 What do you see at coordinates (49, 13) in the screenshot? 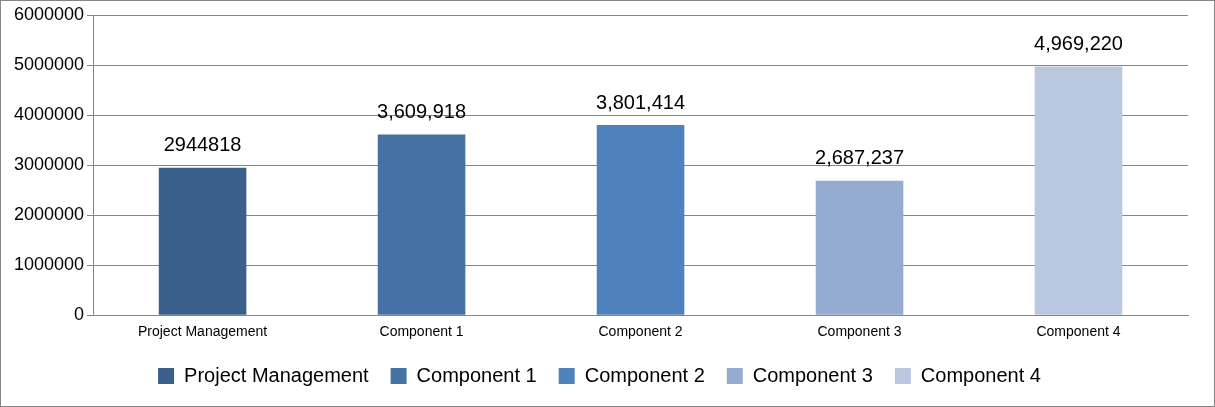
I see `y-tick-label: 6000000` at bounding box center [49, 13].